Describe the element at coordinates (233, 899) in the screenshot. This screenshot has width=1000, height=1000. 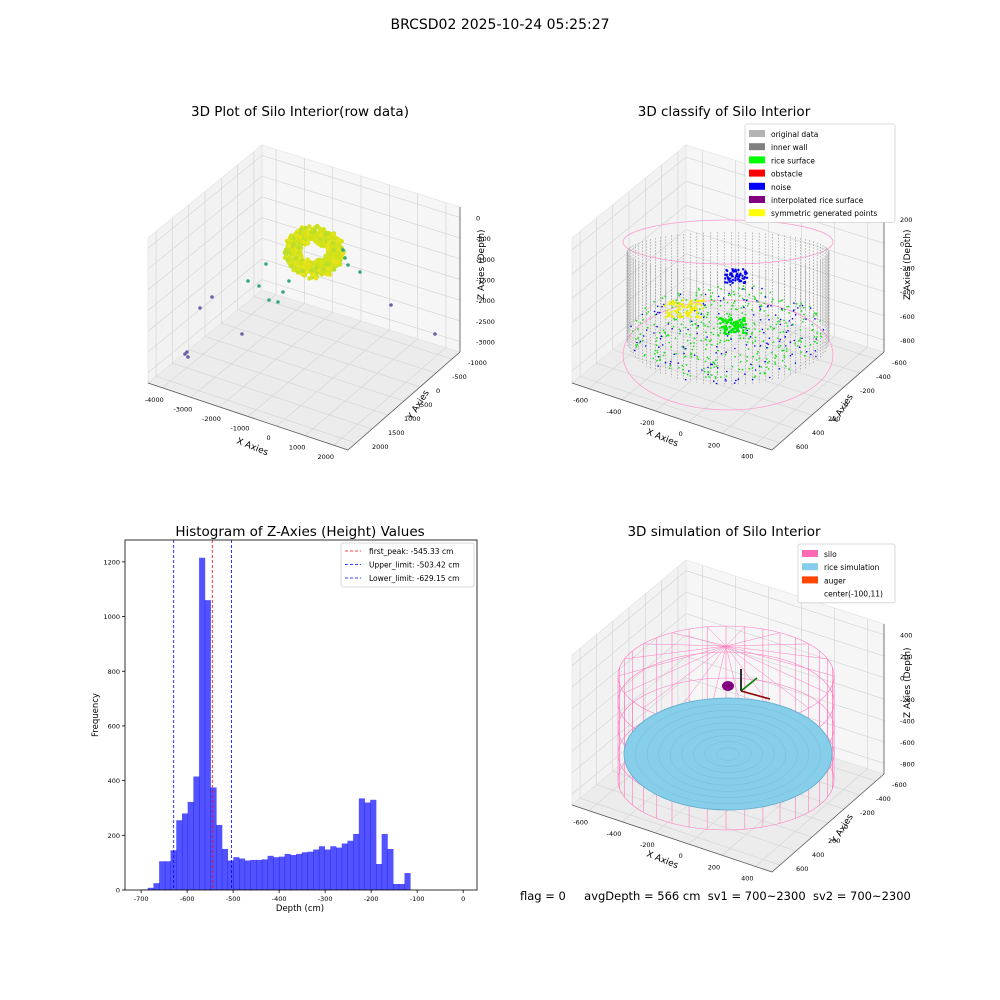
I see `x-tick-label: -500` at that location.